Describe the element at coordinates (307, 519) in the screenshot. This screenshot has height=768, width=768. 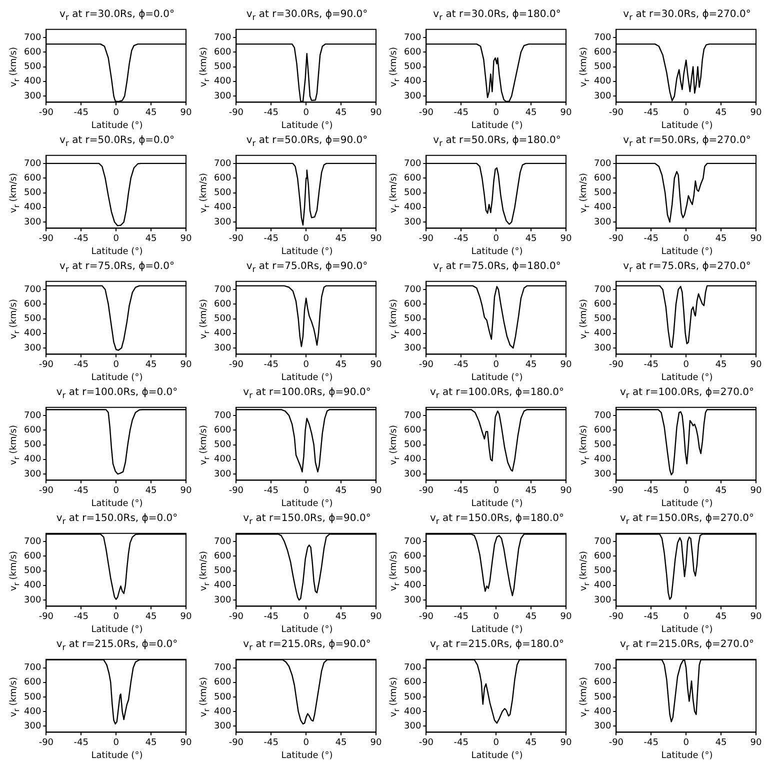
I see `chart-title: v$_{r}$ at r=150.0Rs, ϕ=90.0°` at that location.